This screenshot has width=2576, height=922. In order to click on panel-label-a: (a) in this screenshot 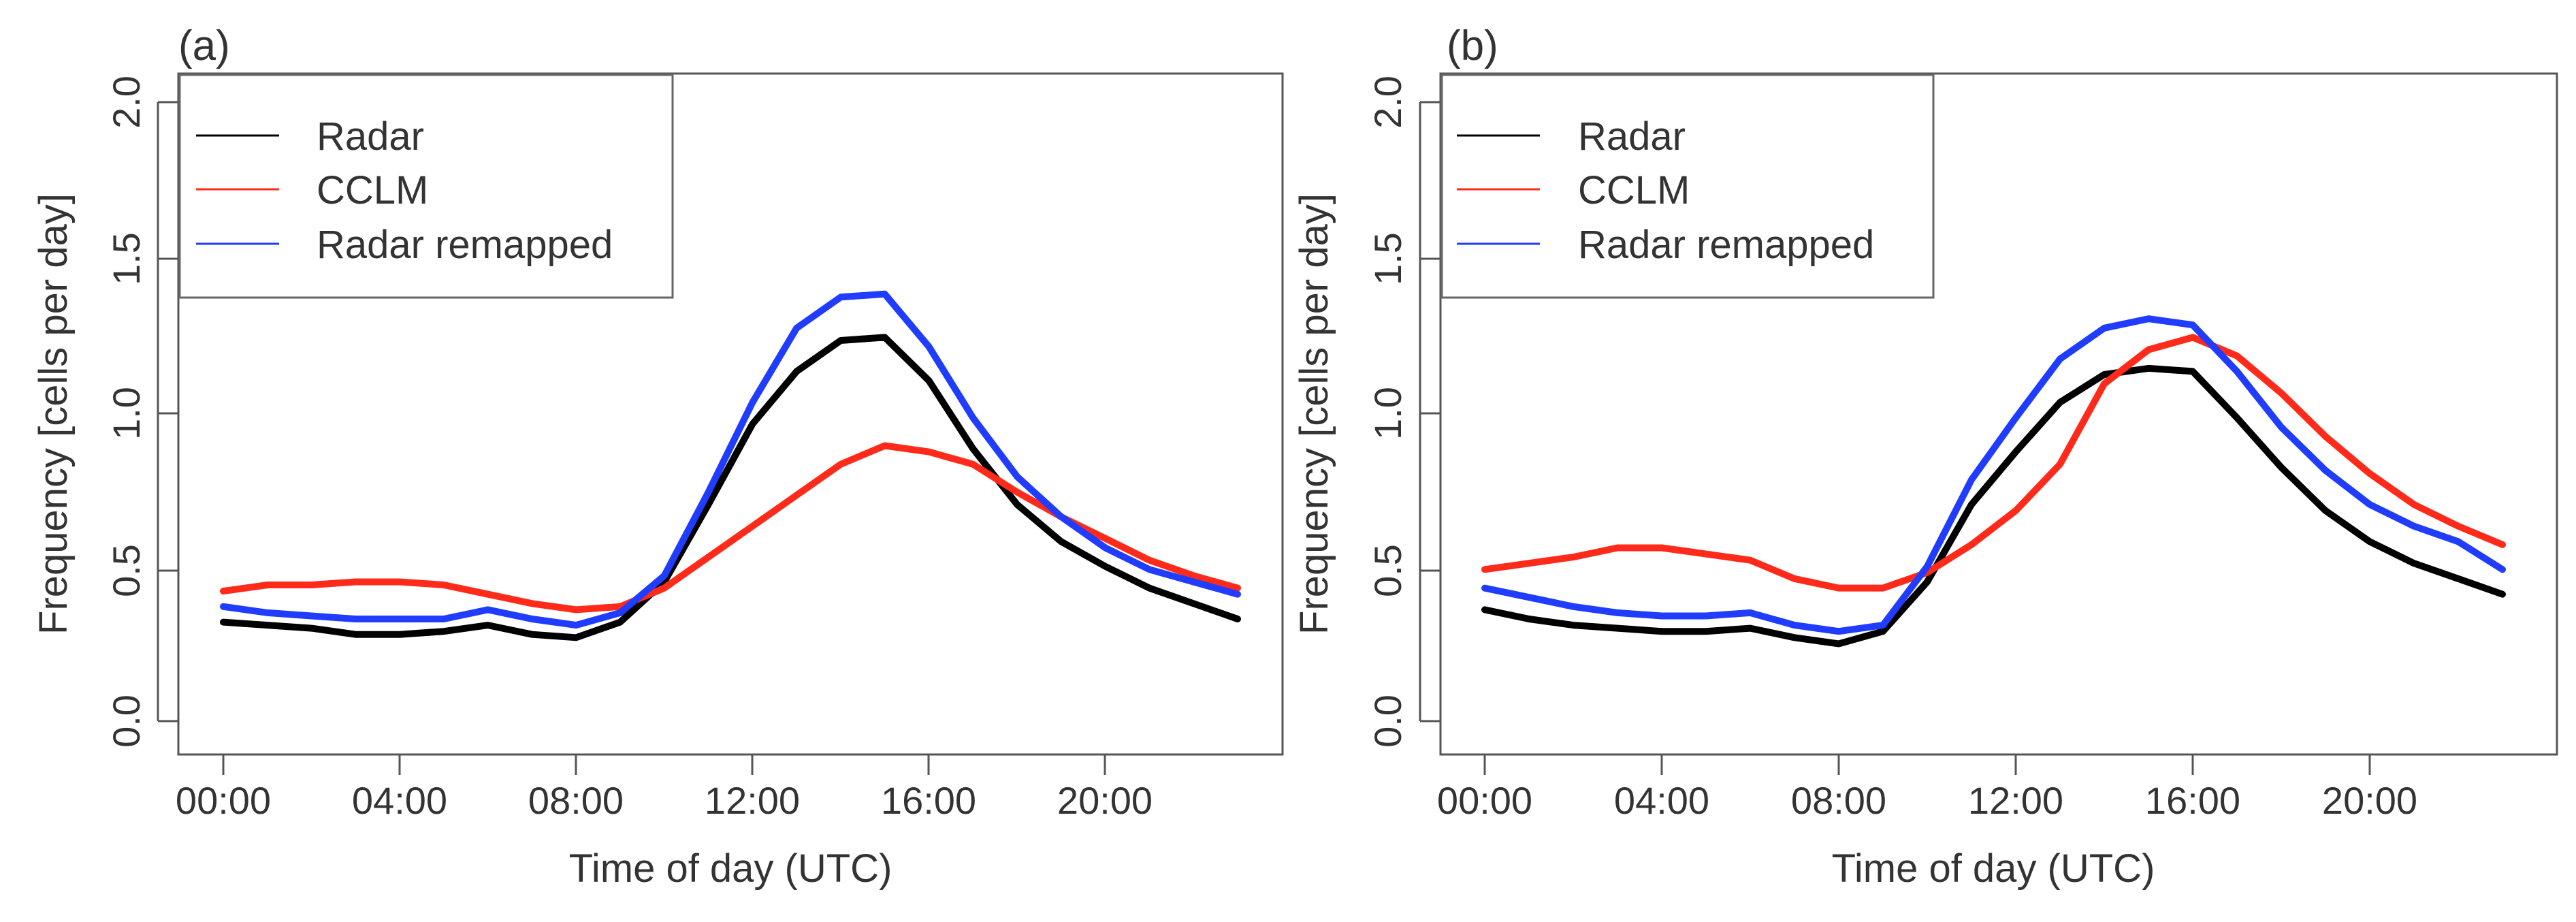, I will do `click(204, 45)`.